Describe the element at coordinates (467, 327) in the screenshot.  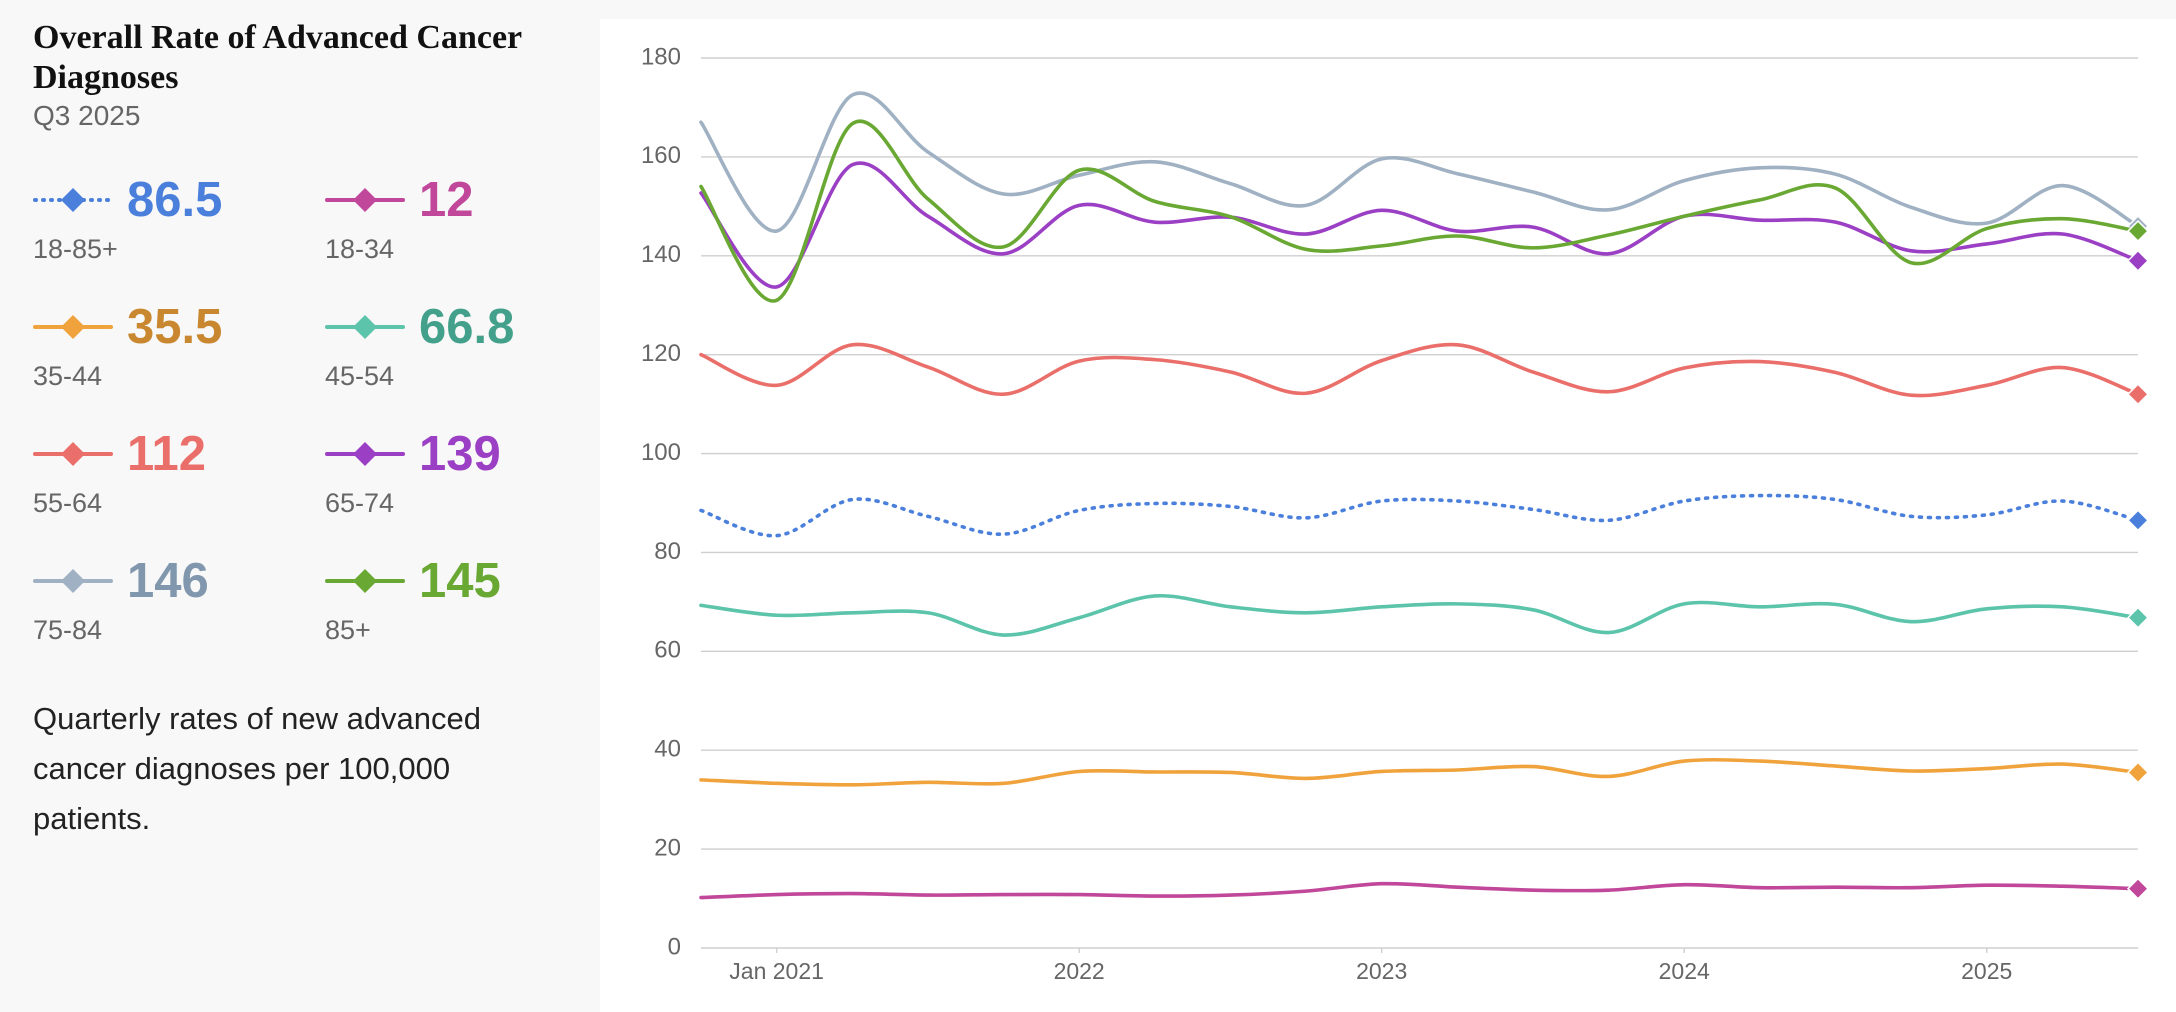
I see `legend-value: 66.8` at that location.